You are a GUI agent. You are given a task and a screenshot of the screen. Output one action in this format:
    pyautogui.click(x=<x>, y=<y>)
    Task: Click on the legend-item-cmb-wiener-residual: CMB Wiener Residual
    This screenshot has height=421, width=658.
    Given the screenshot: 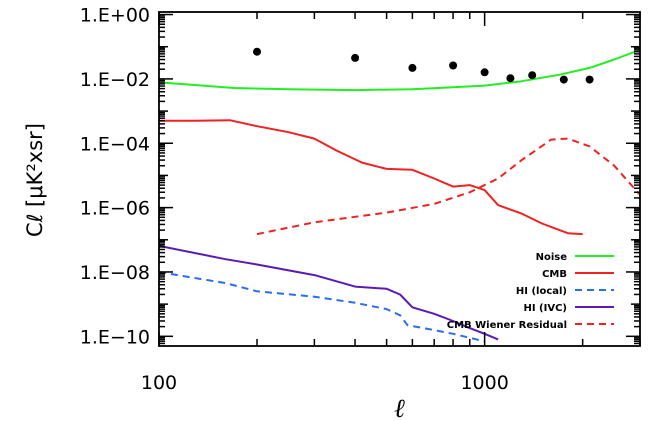 What is the action you would take?
    pyautogui.click(x=530, y=325)
    